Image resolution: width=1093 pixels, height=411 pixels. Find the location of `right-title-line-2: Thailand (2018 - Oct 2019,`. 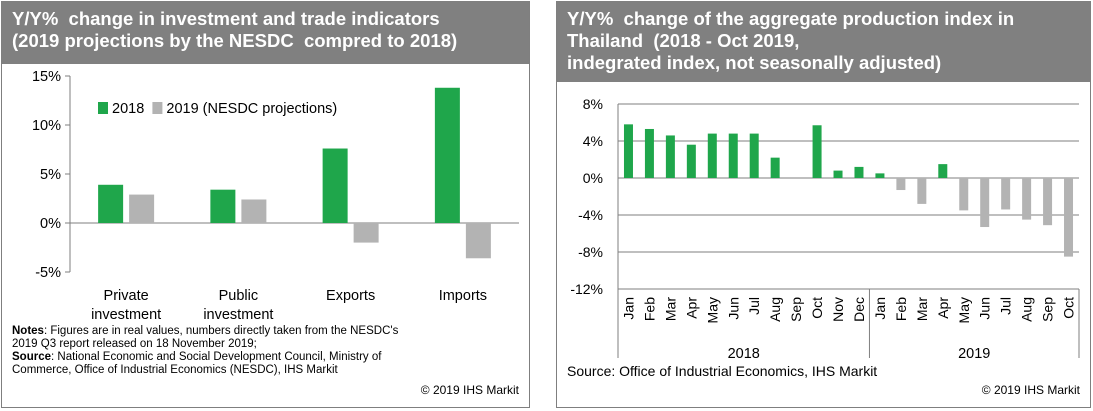

right-title-line-2: Thailand (2018 - Oct 2019, is located at coordinates (683, 40).